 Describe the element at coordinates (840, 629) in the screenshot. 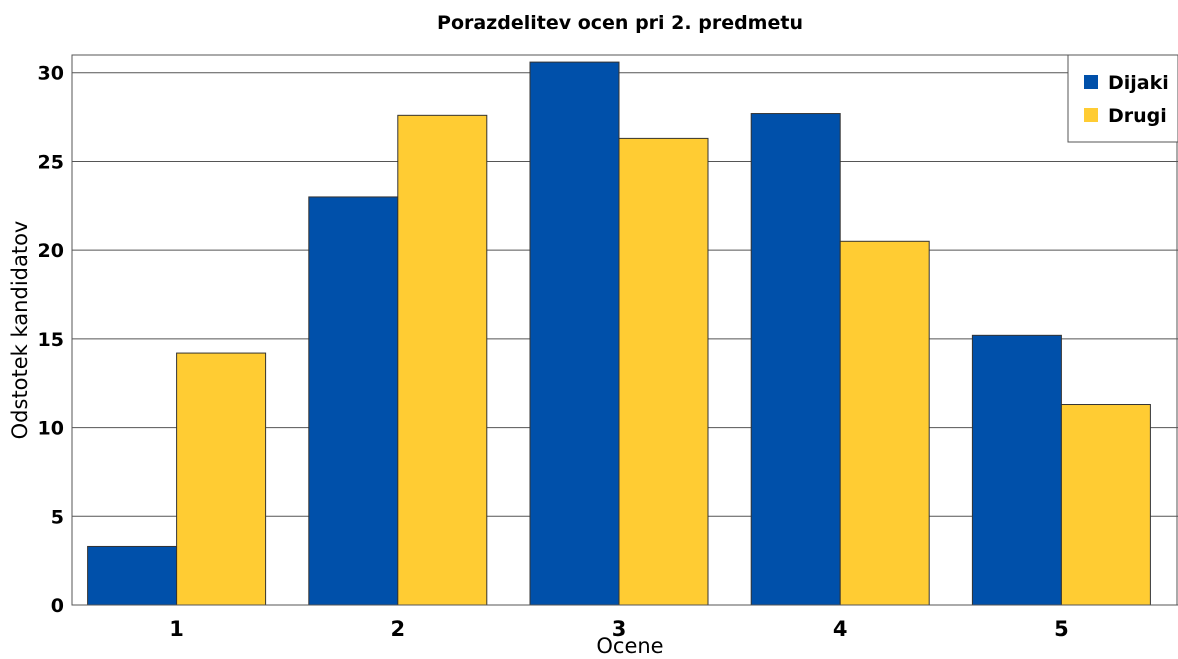

I see `x-tick-label: 4` at that location.